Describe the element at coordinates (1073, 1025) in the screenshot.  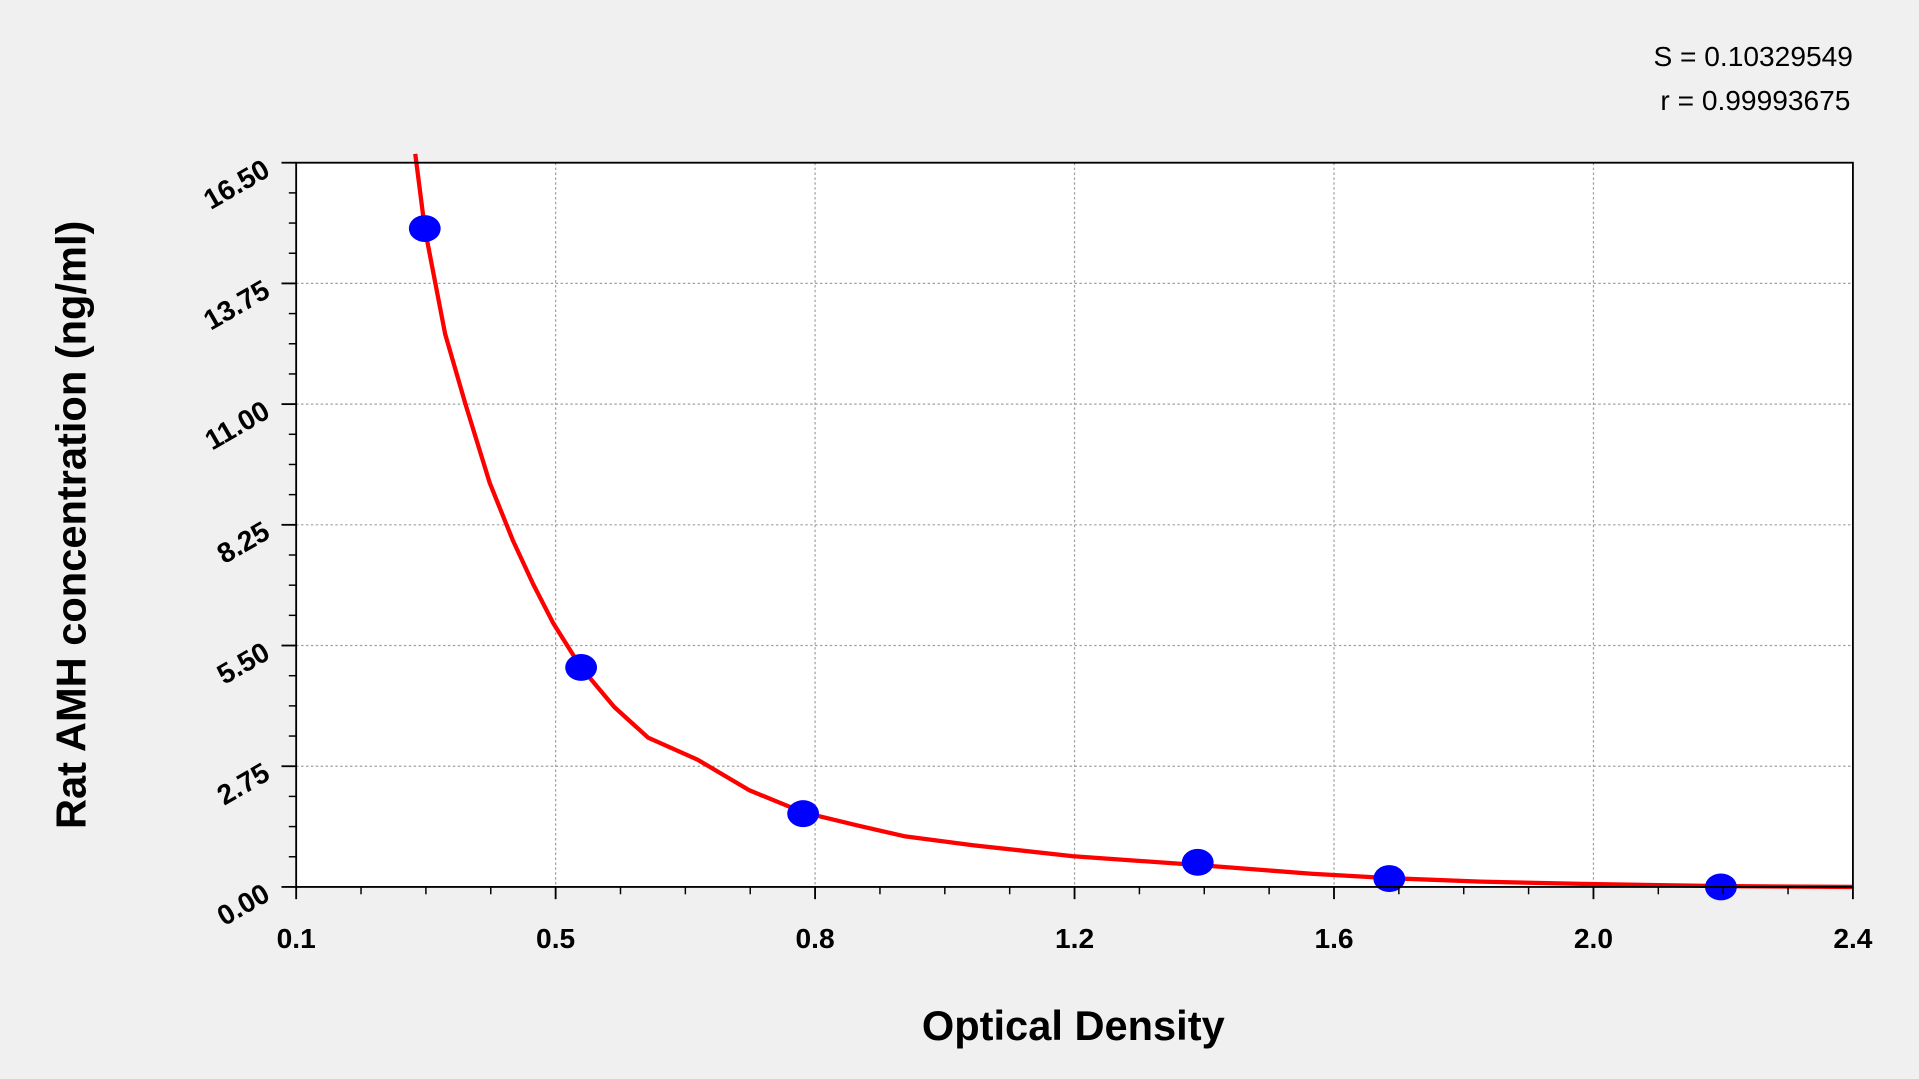
I see `x-axis-label: Optical Density` at that location.